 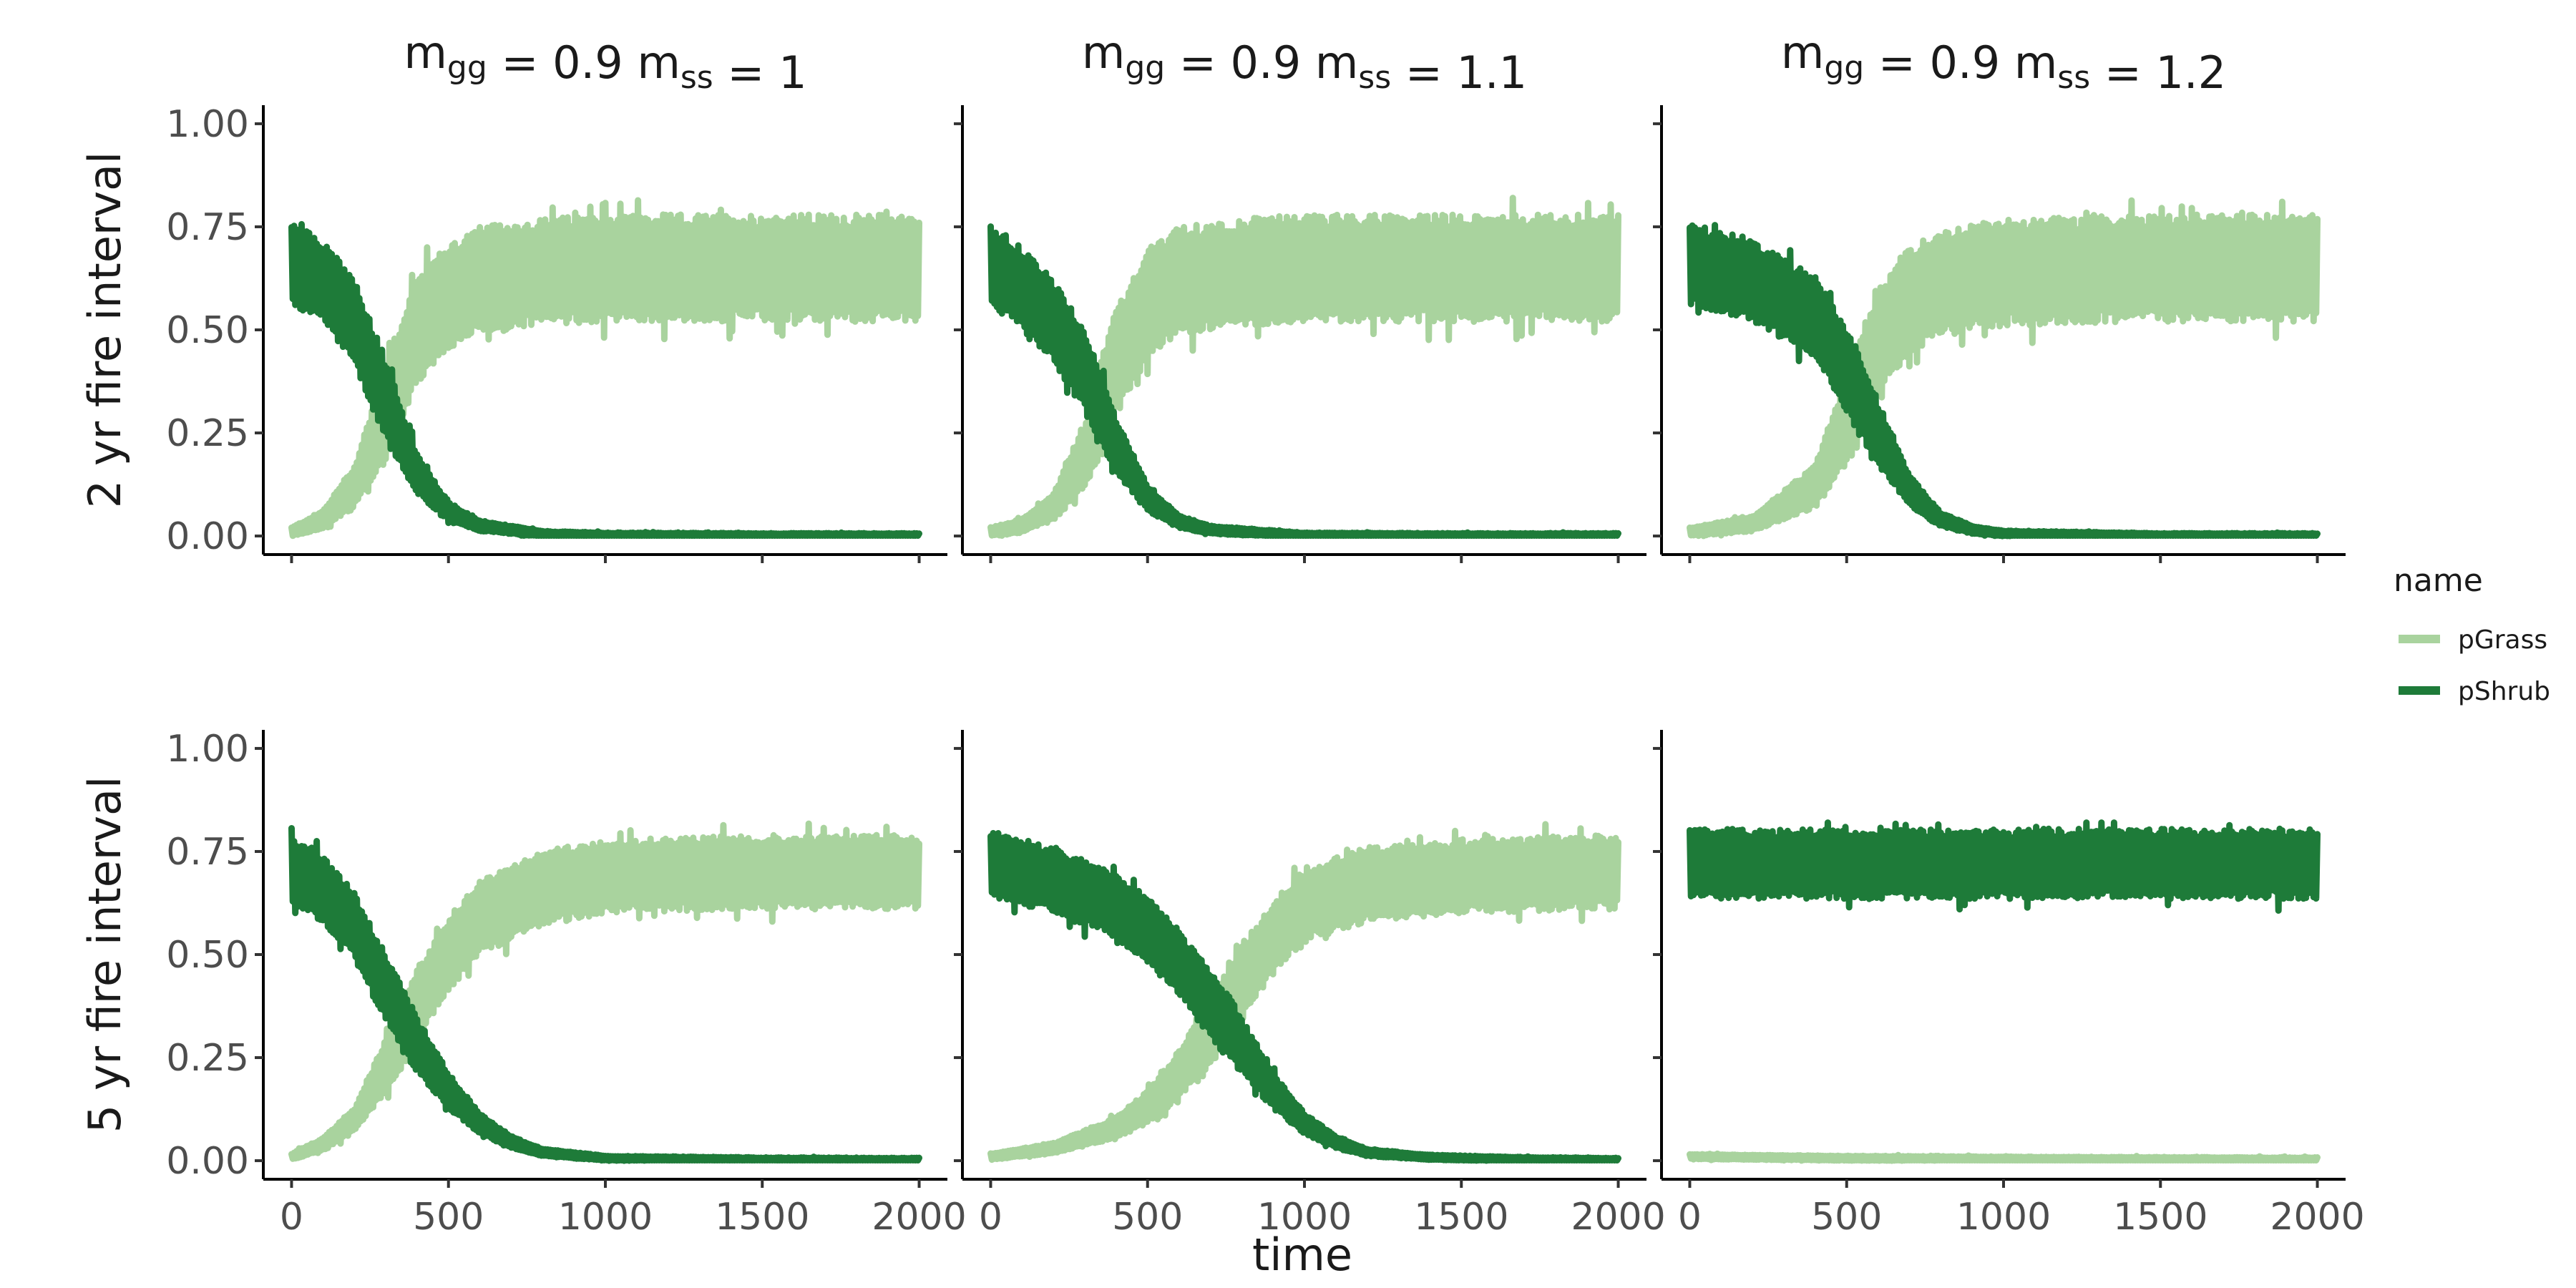 What do you see at coordinates (1459, 73) in the screenshot?
I see `strip-text: = 1.1` at bounding box center [1459, 73].